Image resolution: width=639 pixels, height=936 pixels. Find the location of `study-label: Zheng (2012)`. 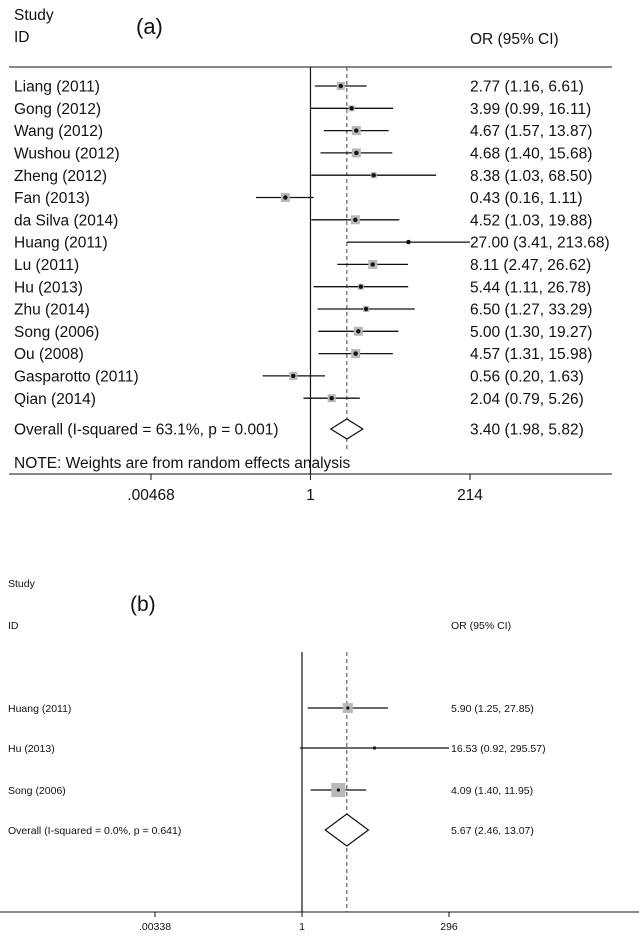

study-label: Zheng (2012) is located at coordinates (60, 176).